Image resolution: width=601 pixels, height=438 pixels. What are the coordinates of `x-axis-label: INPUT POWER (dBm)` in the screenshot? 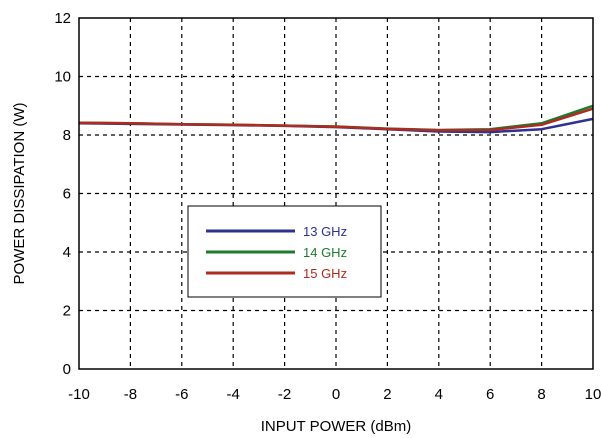 It's located at (336, 426).